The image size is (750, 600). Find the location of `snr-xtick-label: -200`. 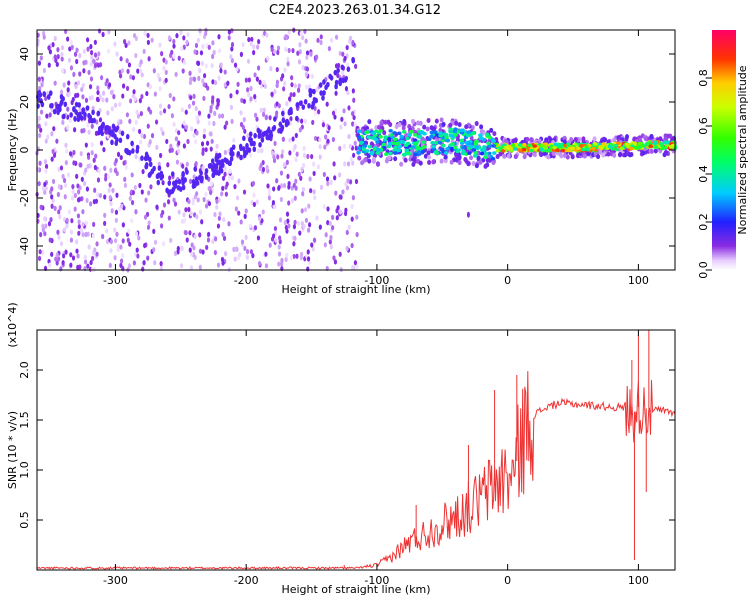

snr-xtick-label: -200 is located at coordinates (246, 580).